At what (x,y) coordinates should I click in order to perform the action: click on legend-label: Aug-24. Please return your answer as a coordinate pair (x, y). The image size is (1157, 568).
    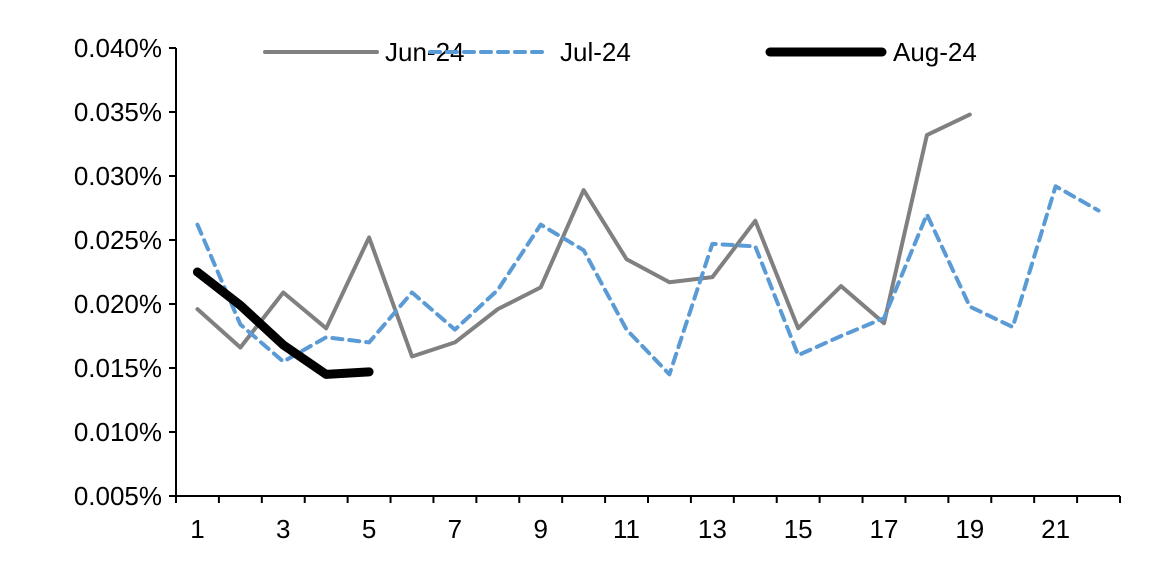
    Looking at the image, I should click on (935, 52).